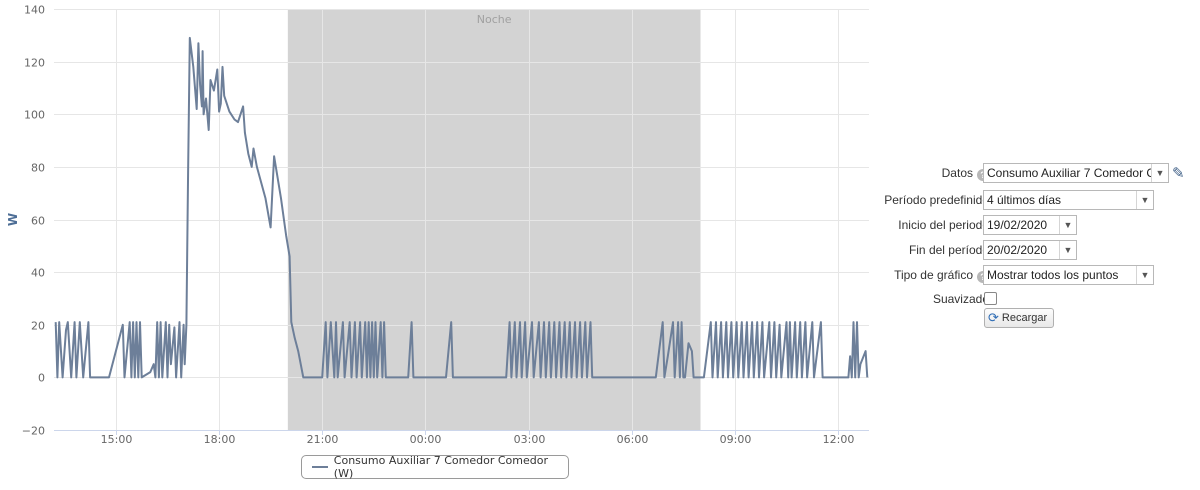 This screenshot has height=490, width=1200. Describe the element at coordinates (957, 173) in the screenshot. I see `datos-label: Datos` at that location.